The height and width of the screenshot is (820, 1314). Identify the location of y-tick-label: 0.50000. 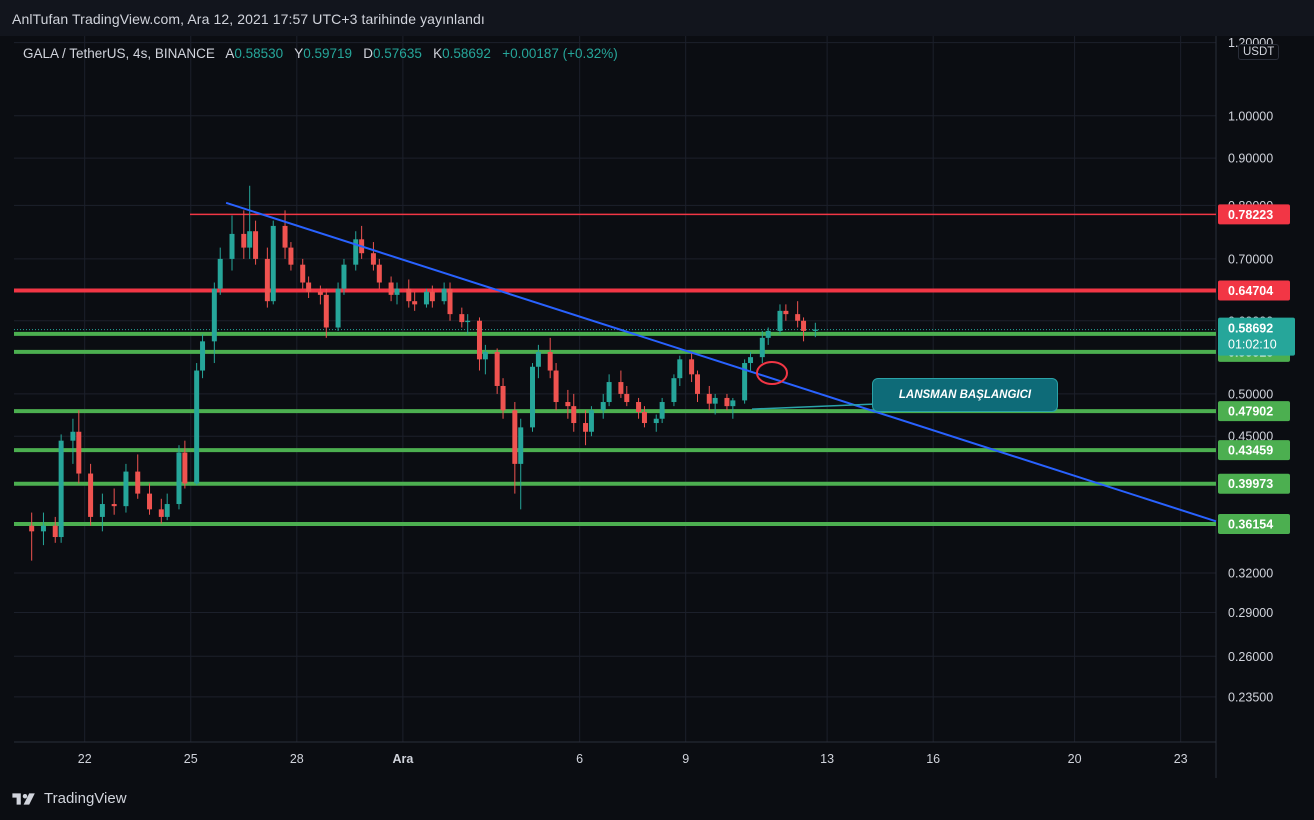
(1250, 394).